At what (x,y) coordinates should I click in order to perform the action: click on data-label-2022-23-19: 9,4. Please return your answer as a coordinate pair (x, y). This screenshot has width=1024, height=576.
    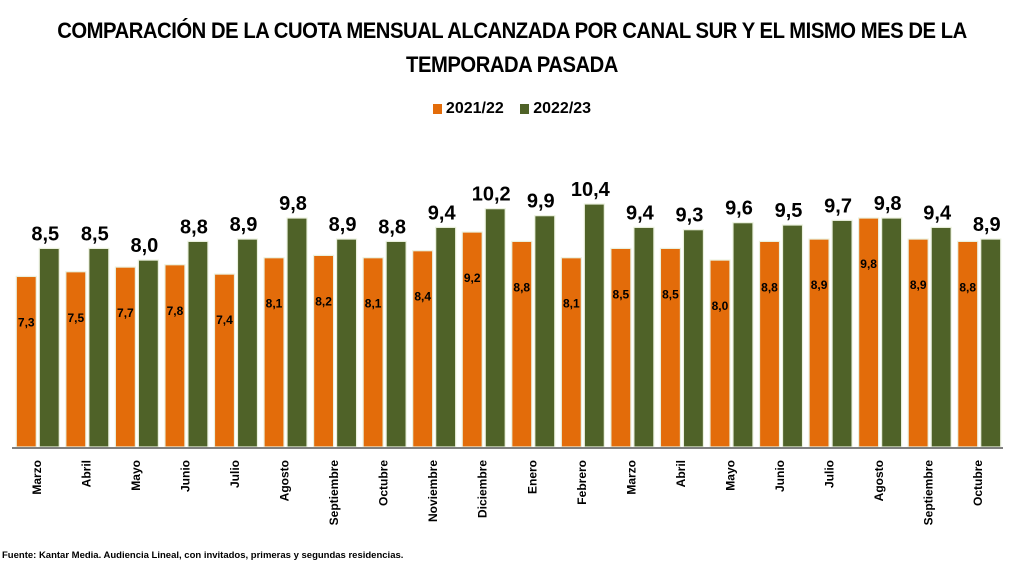
    Looking at the image, I should click on (937, 213).